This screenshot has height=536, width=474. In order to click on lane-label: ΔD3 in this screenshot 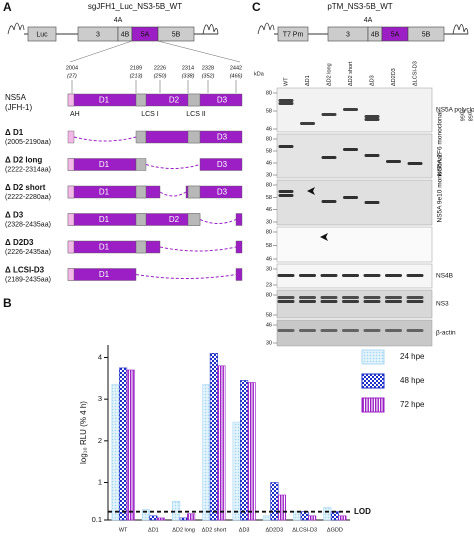, I will do `click(372, 80)`.